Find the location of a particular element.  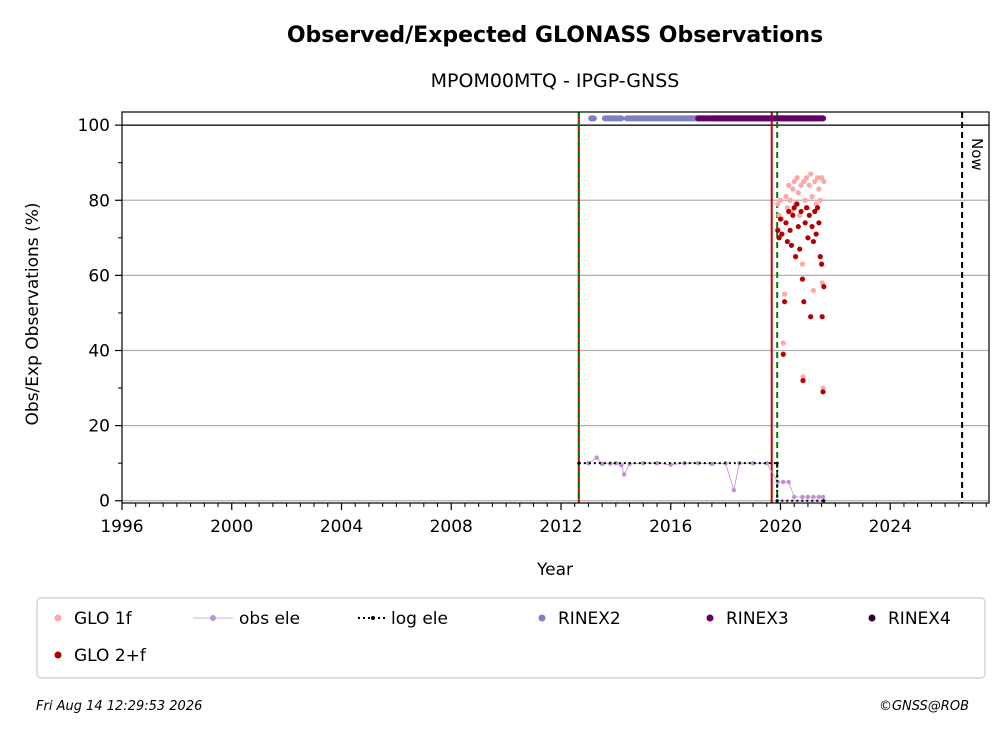

legend-label: GLO 1f is located at coordinates (103, 619).